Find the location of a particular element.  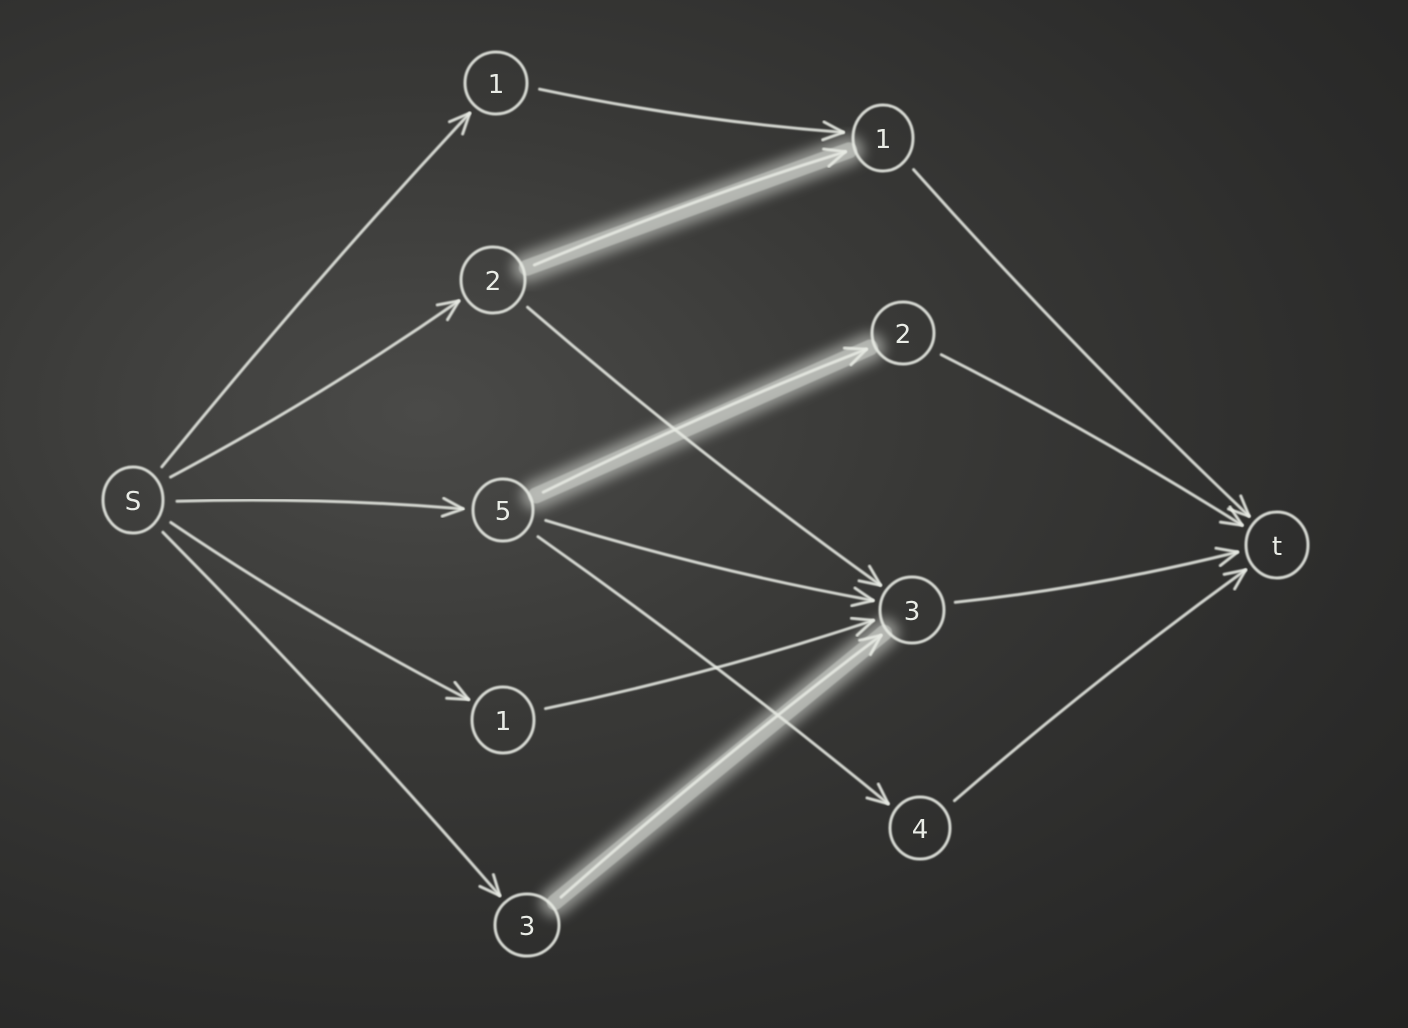

highlight-core-a5-b2 is located at coordinates (703, 421).